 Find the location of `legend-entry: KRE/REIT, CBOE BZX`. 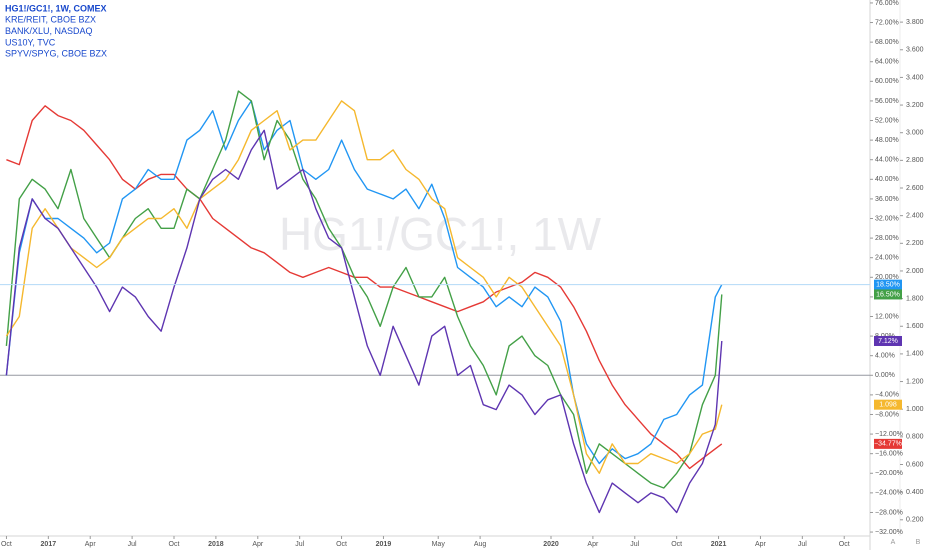

legend-entry: KRE/REIT, CBOE BZX is located at coordinates (50, 20).